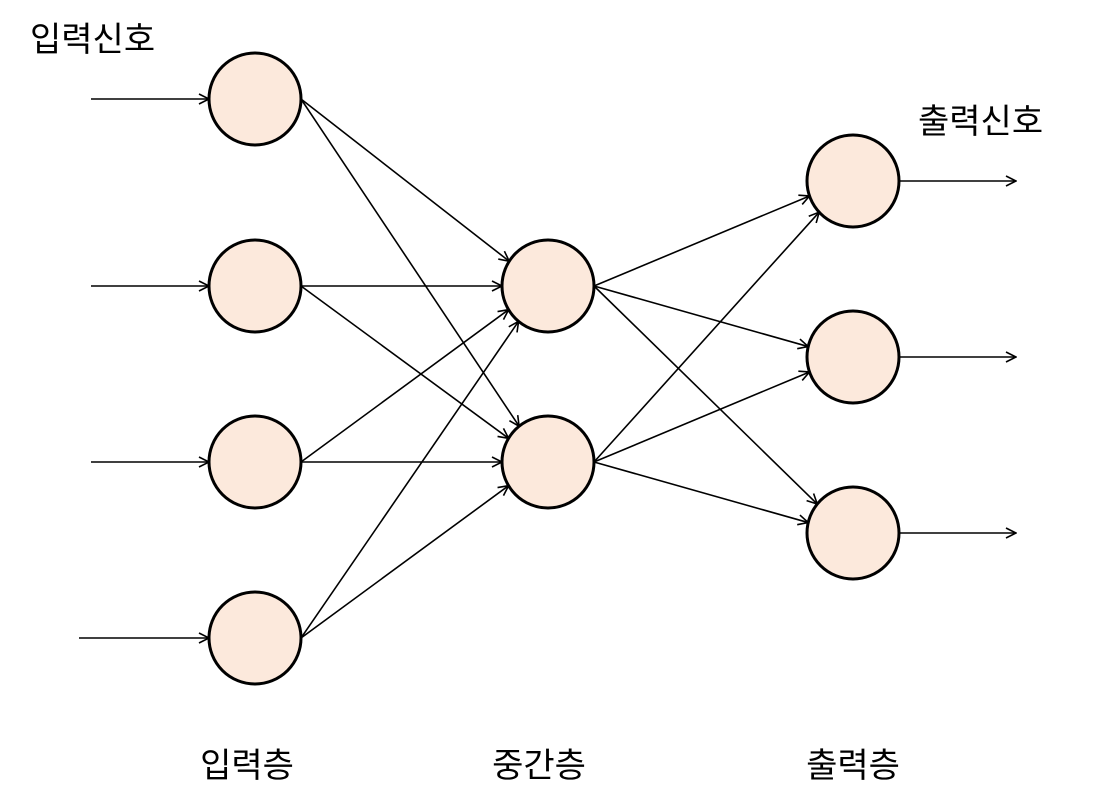 This screenshot has width=1111, height=793. Describe the element at coordinates (853, 766) in the screenshot. I see `output-layer-label: 출력층` at that location.